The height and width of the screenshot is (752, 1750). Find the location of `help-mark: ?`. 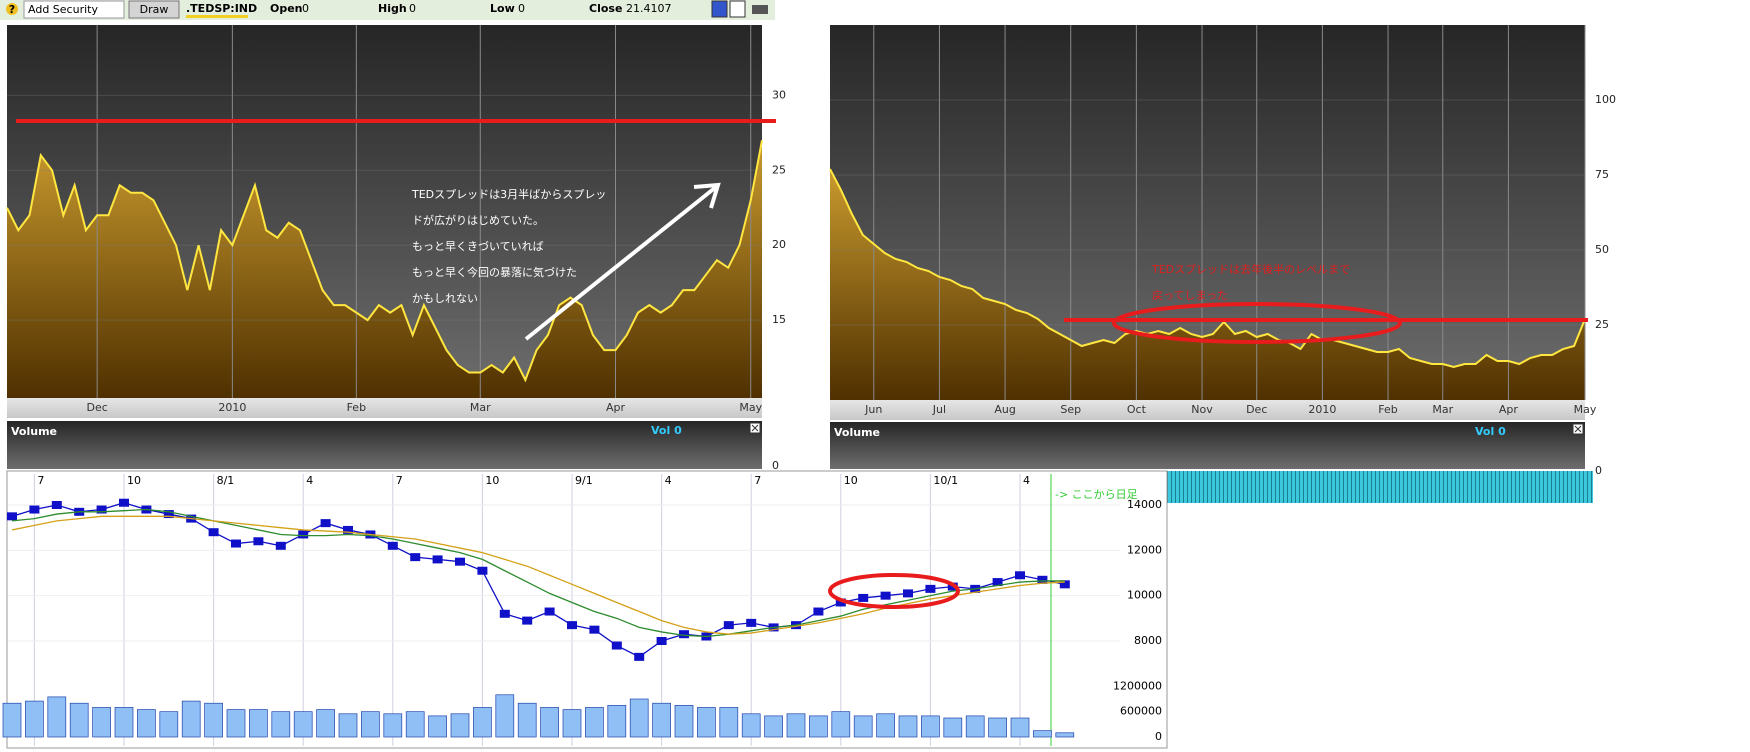

help-mark: ? is located at coordinates (12, 9).